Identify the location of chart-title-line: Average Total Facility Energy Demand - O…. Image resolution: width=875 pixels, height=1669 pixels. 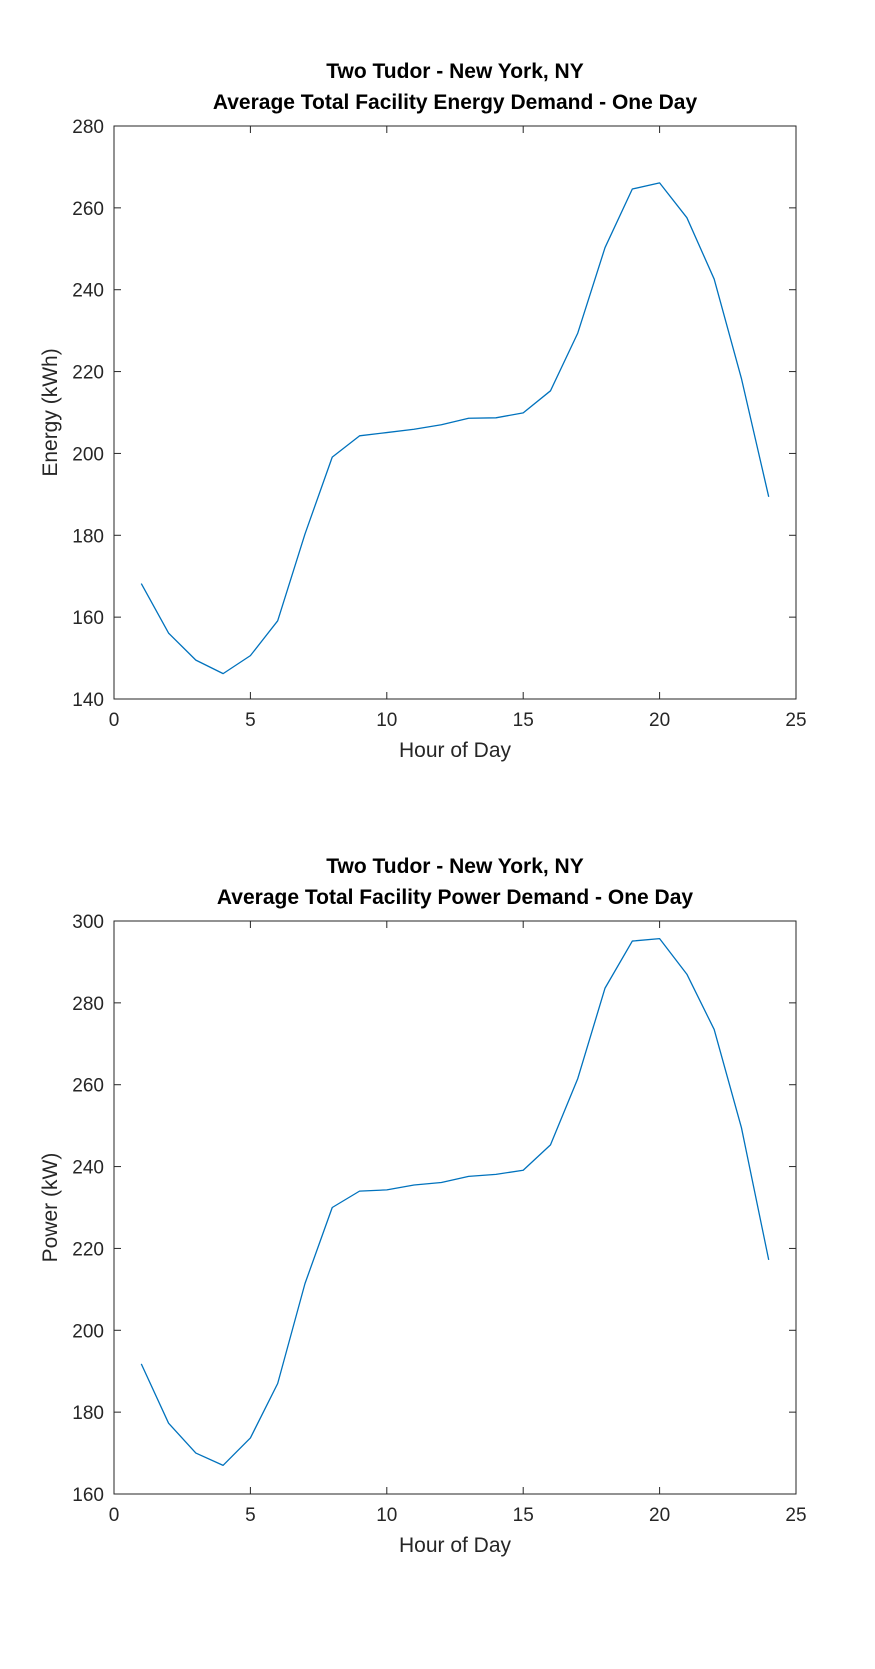
(455, 102).